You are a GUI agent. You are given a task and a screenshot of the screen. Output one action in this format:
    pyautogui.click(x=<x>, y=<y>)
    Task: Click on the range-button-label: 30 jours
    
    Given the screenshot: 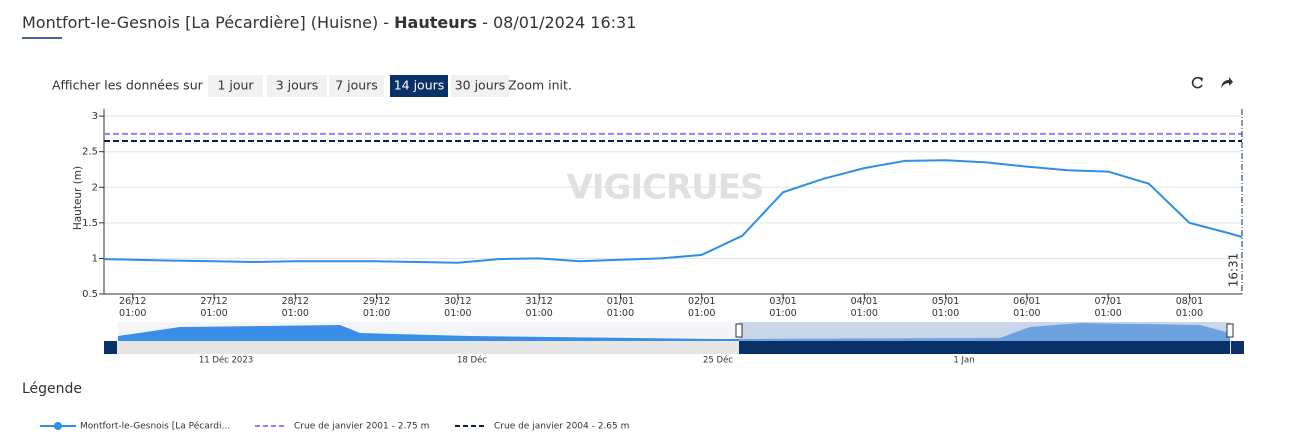 What is the action you would take?
    pyautogui.click(x=480, y=85)
    